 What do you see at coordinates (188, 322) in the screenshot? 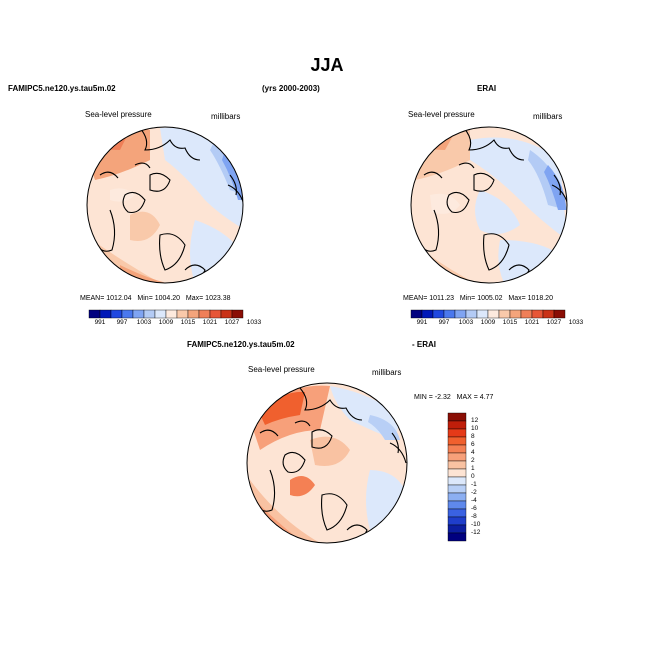
I see `model-colorbar-label: 1015` at bounding box center [188, 322].